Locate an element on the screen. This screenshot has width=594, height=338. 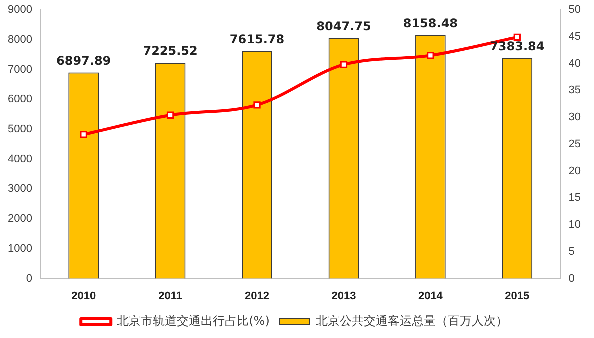
y2-tick-label: 10 is located at coordinates (575, 225).